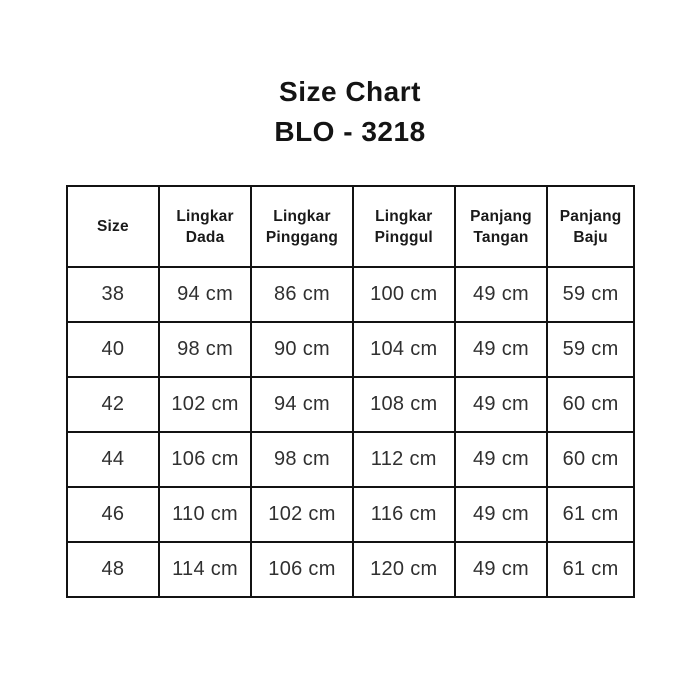 The width and height of the screenshot is (700, 700). I want to click on table-row: 42 102 cm 94 cm 108 cm 49 cm 60 cm, so click(350, 404).